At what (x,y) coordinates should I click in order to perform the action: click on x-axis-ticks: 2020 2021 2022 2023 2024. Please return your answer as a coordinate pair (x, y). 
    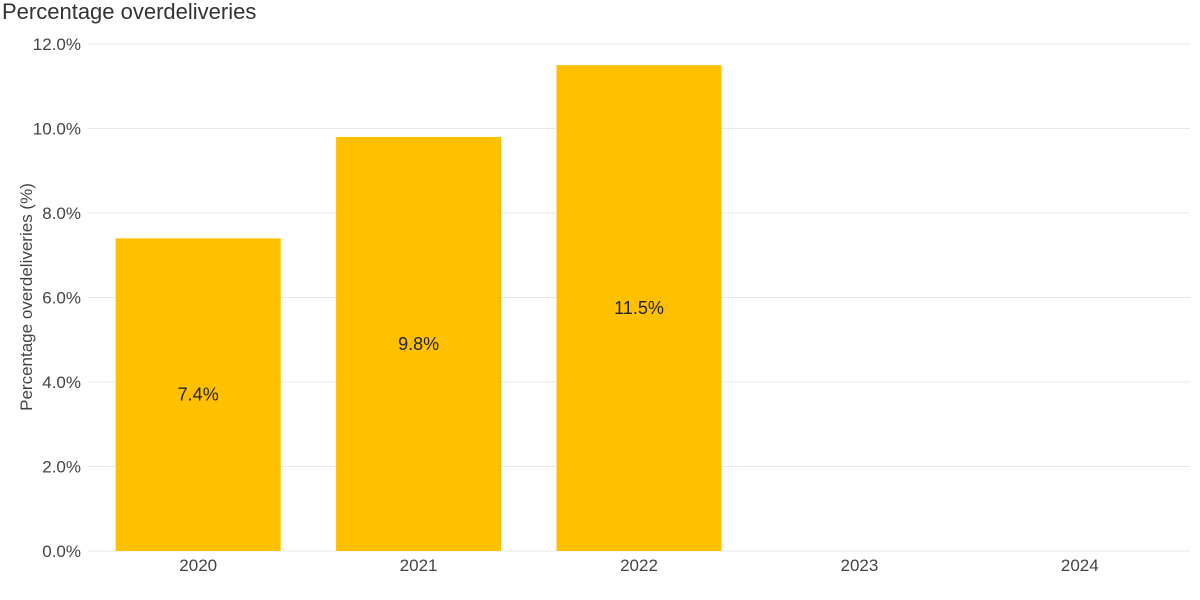
    Looking at the image, I should click on (638, 565).